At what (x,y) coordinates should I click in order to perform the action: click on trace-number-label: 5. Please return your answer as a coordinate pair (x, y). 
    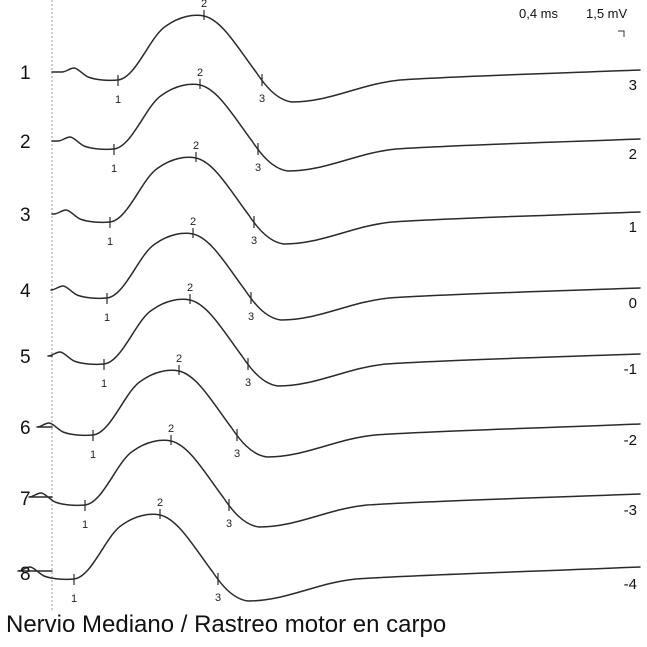
    Looking at the image, I should click on (25, 357).